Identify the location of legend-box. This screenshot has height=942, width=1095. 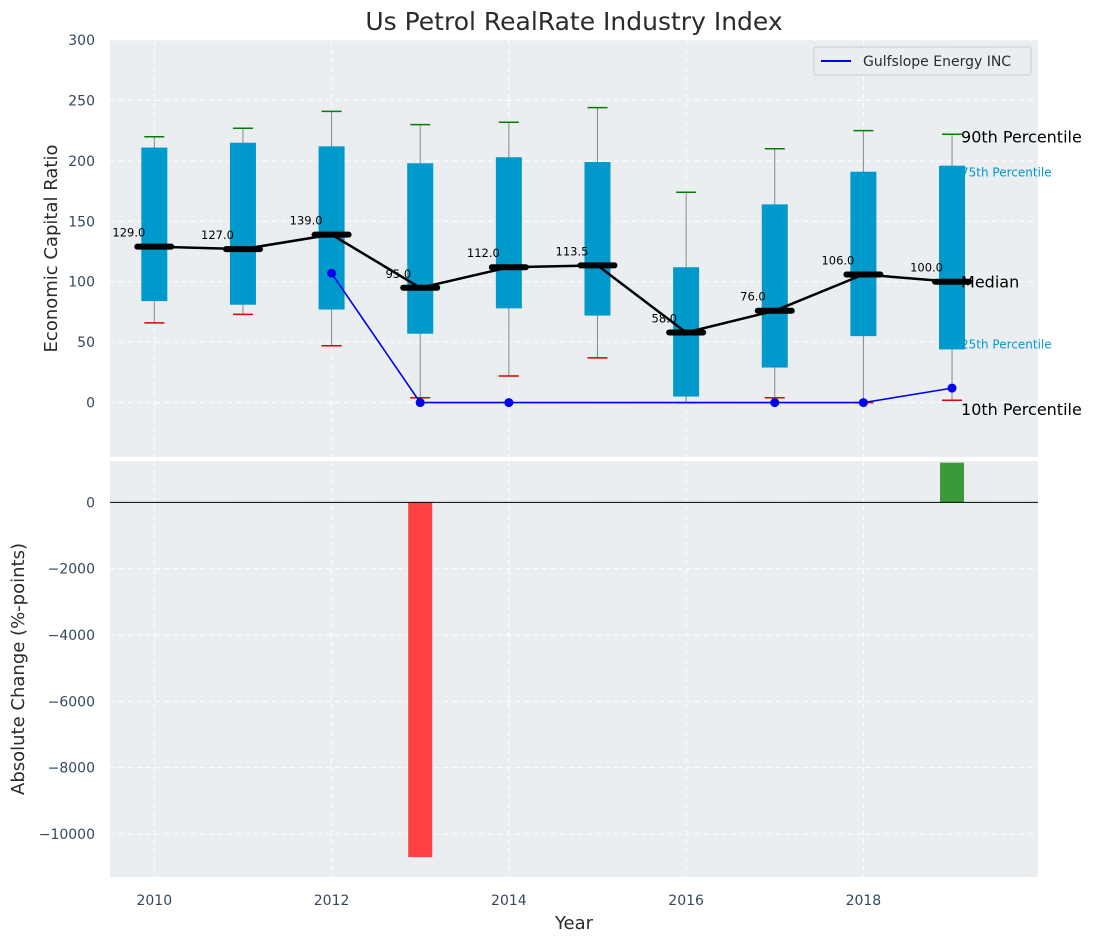
(922, 61).